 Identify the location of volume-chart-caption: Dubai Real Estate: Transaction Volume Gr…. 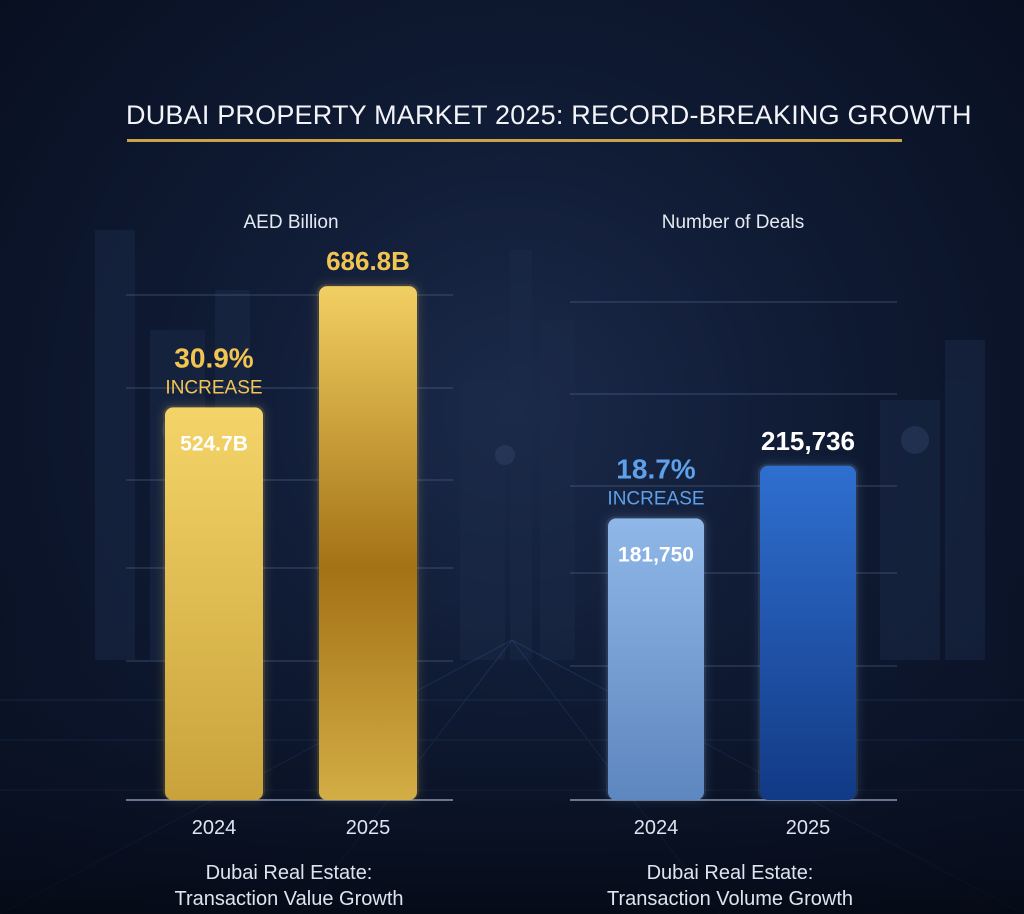
(730, 886).